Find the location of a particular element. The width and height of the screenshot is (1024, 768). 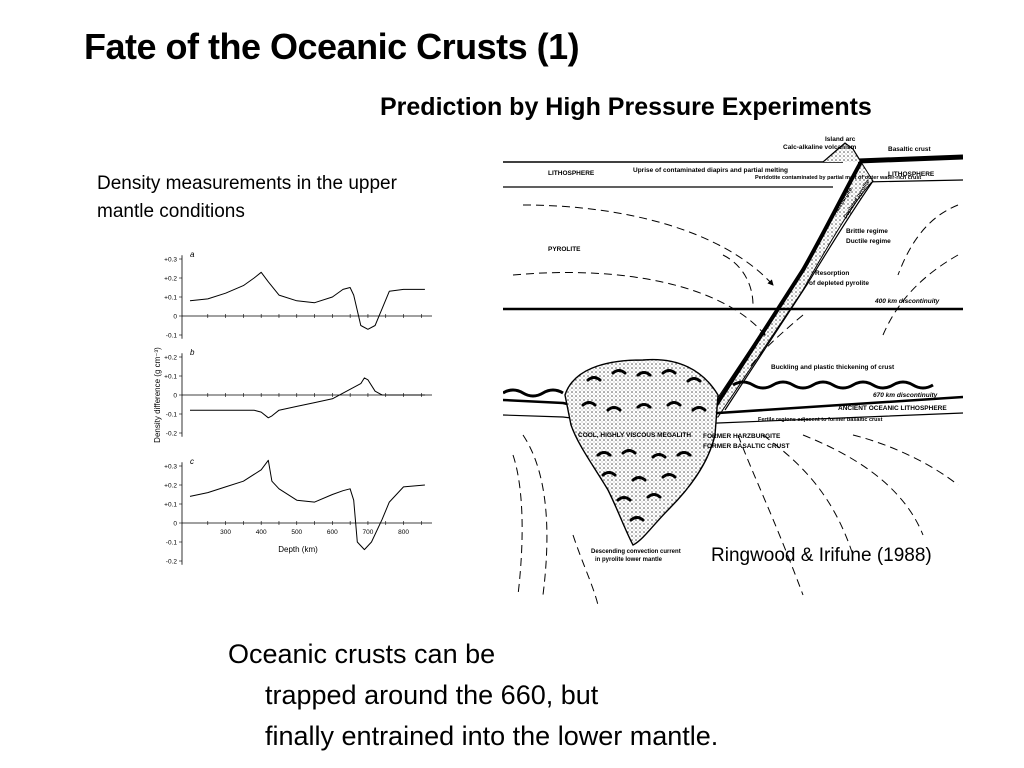

density-panel-b: +0.2 +0.1 0 -0.1 -0.2 b is located at coordinates (298, 393).